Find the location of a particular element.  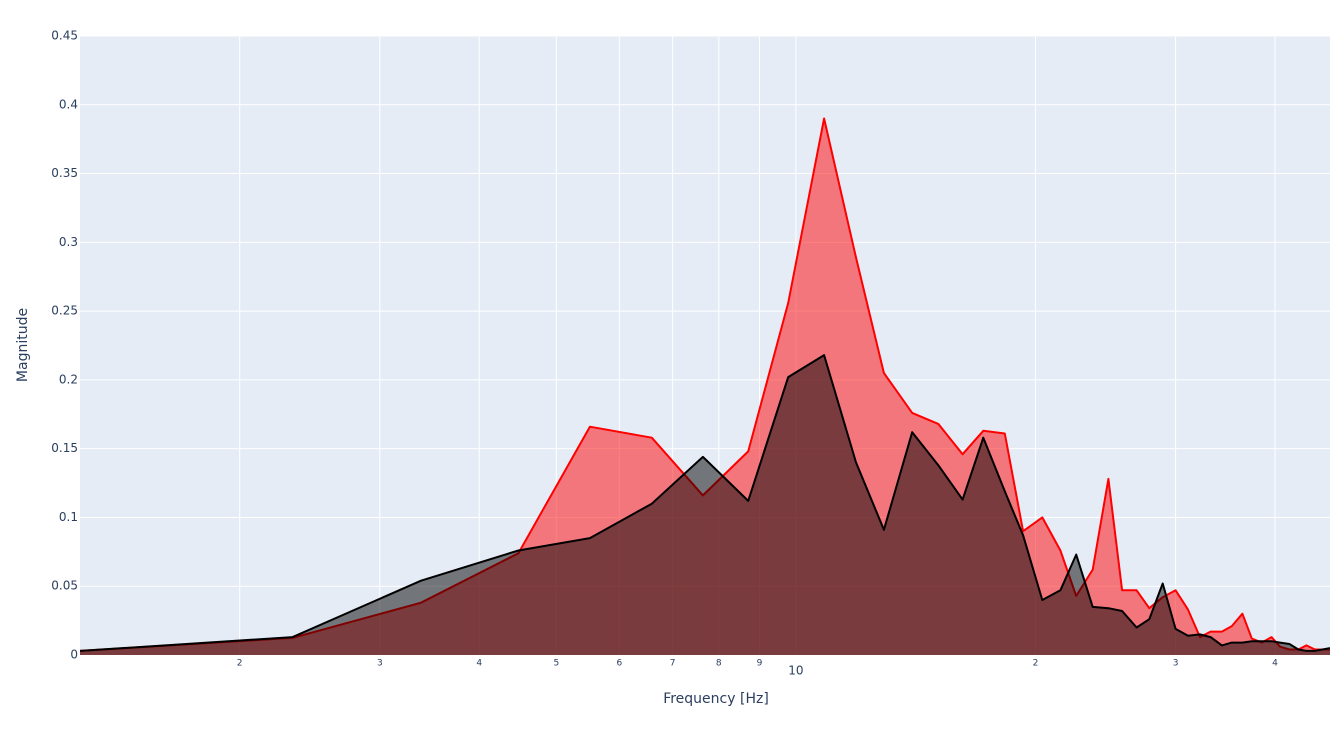

y-tick-label: 0.05 is located at coordinates (64, 586).